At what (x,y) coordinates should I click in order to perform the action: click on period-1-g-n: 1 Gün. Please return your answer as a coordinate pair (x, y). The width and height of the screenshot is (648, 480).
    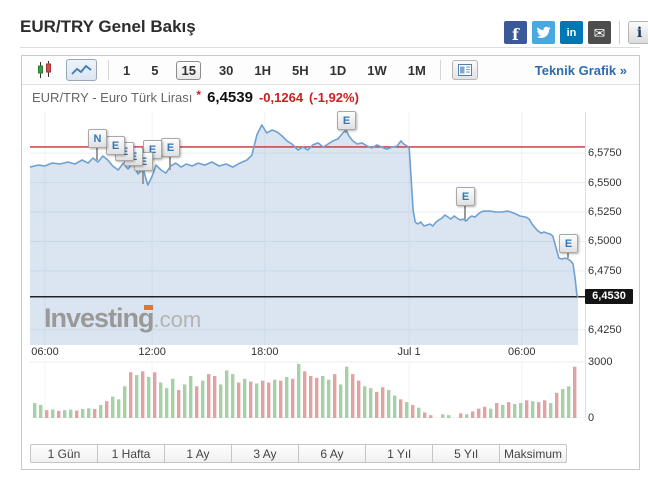
    Looking at the image, I should click on (64, 453).